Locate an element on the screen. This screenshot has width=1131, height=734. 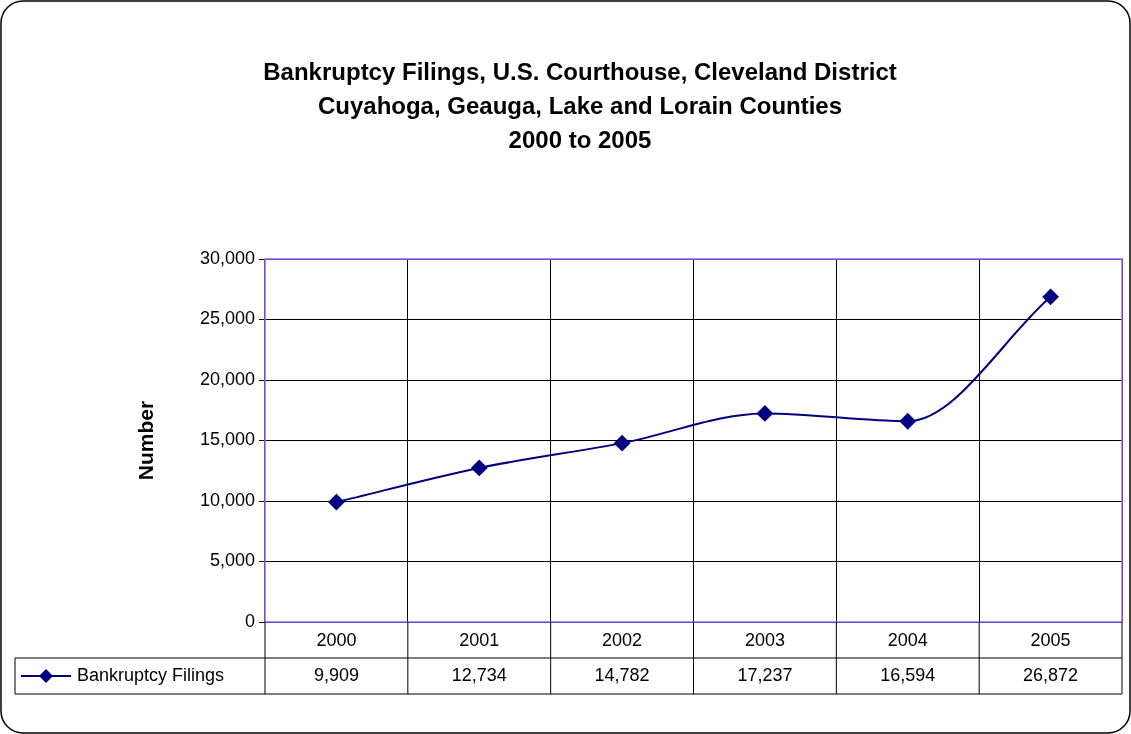
y-axis-title: Number is located at coordinates (145, 440).